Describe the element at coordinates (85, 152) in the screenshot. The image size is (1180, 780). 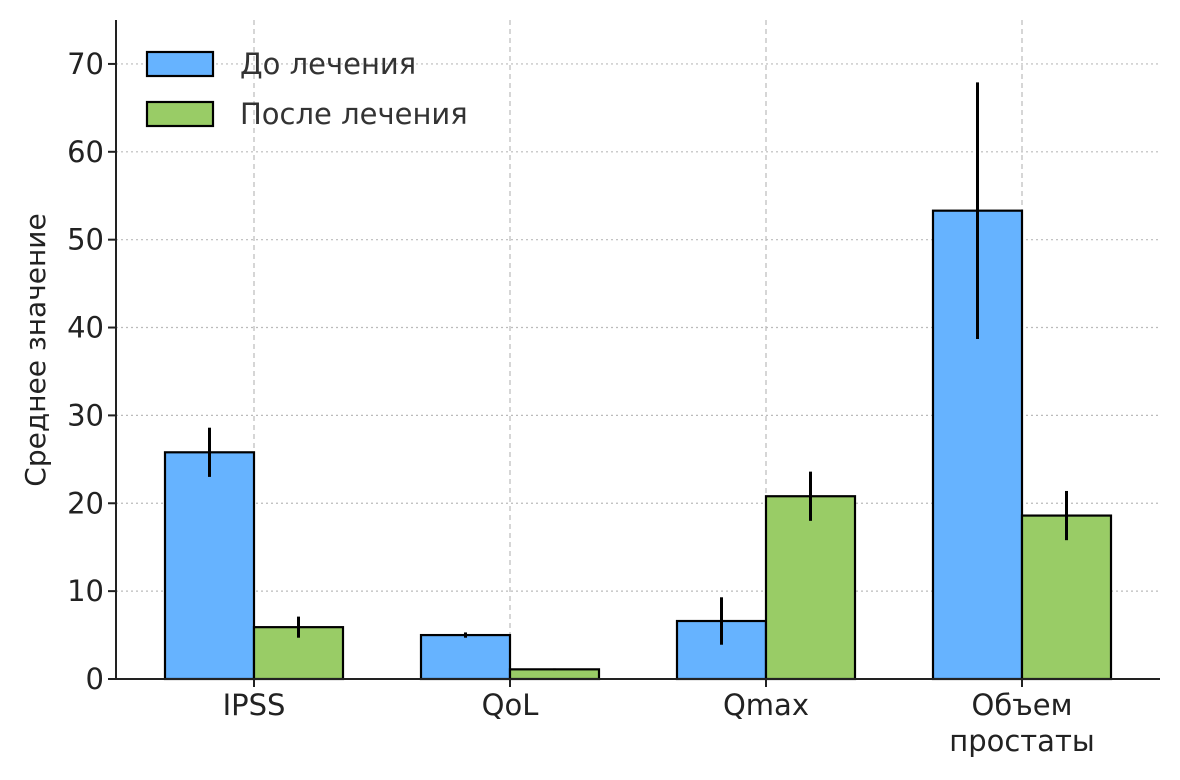
I see `y-tick-label: 60` at that location.